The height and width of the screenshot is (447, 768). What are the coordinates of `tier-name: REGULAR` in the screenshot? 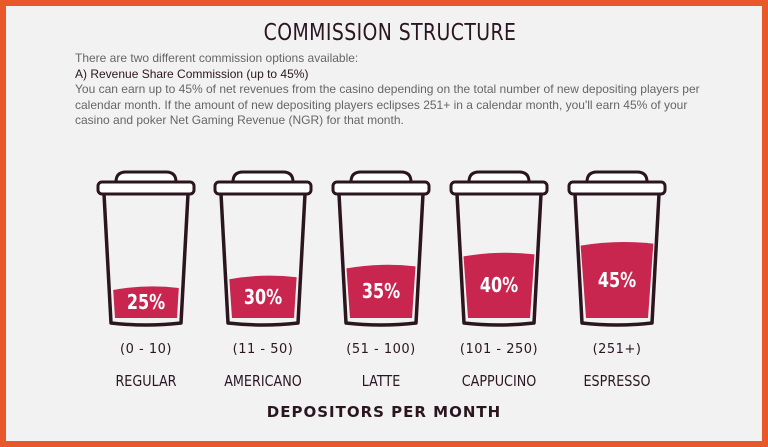 It's located at (146, 381).